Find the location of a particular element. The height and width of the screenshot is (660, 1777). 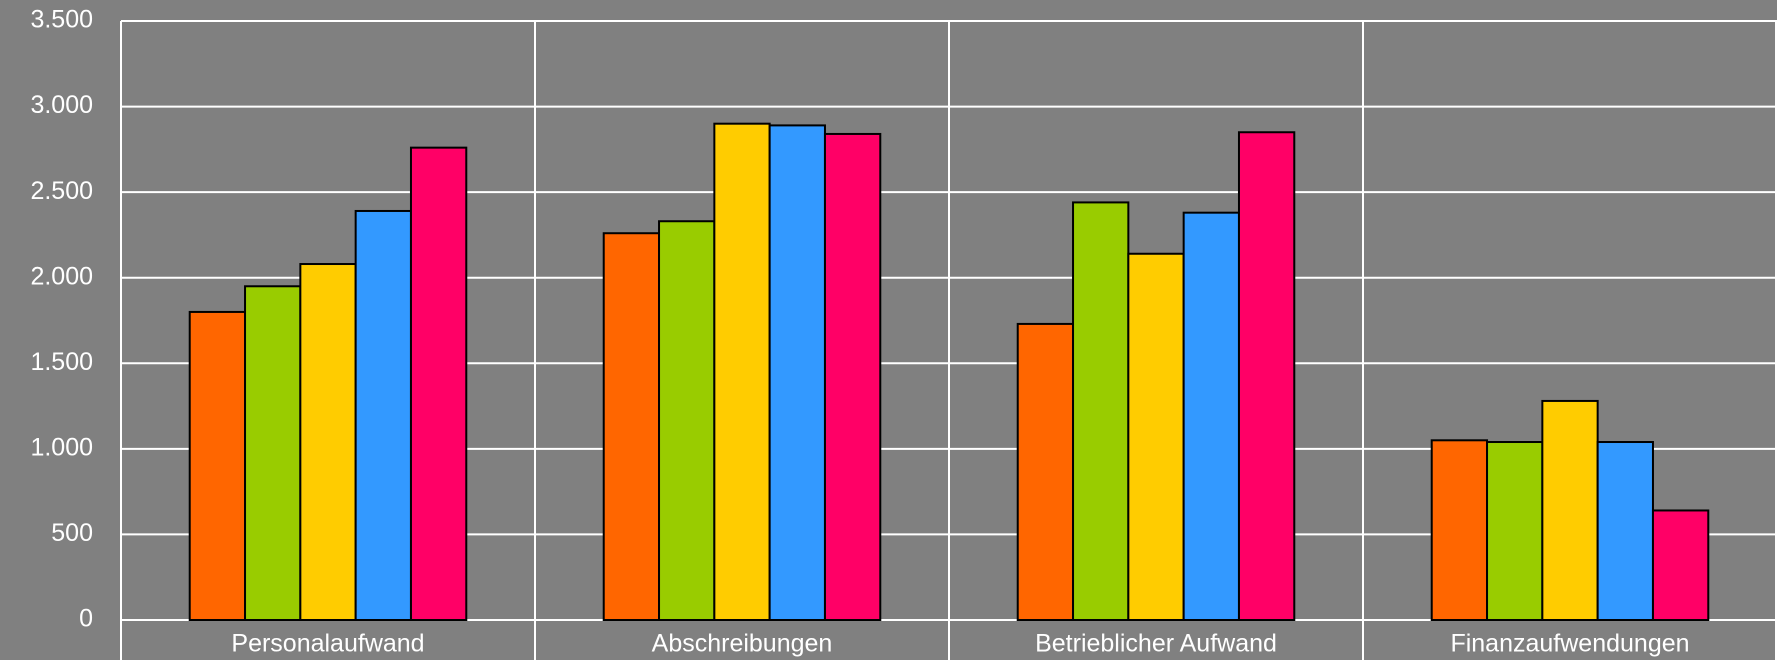

y-tick-label: 2.500 is located at coordinates (61, 191).